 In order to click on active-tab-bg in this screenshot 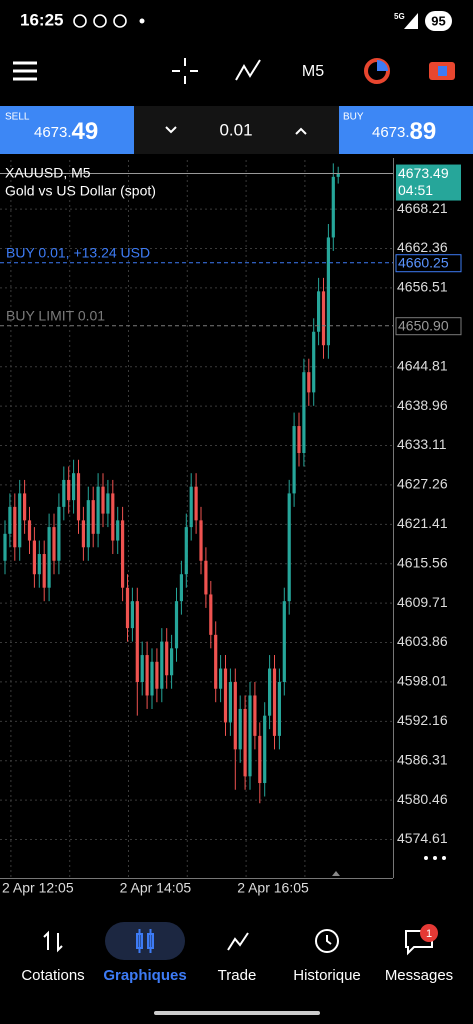, I will do `click(145, 941)`.